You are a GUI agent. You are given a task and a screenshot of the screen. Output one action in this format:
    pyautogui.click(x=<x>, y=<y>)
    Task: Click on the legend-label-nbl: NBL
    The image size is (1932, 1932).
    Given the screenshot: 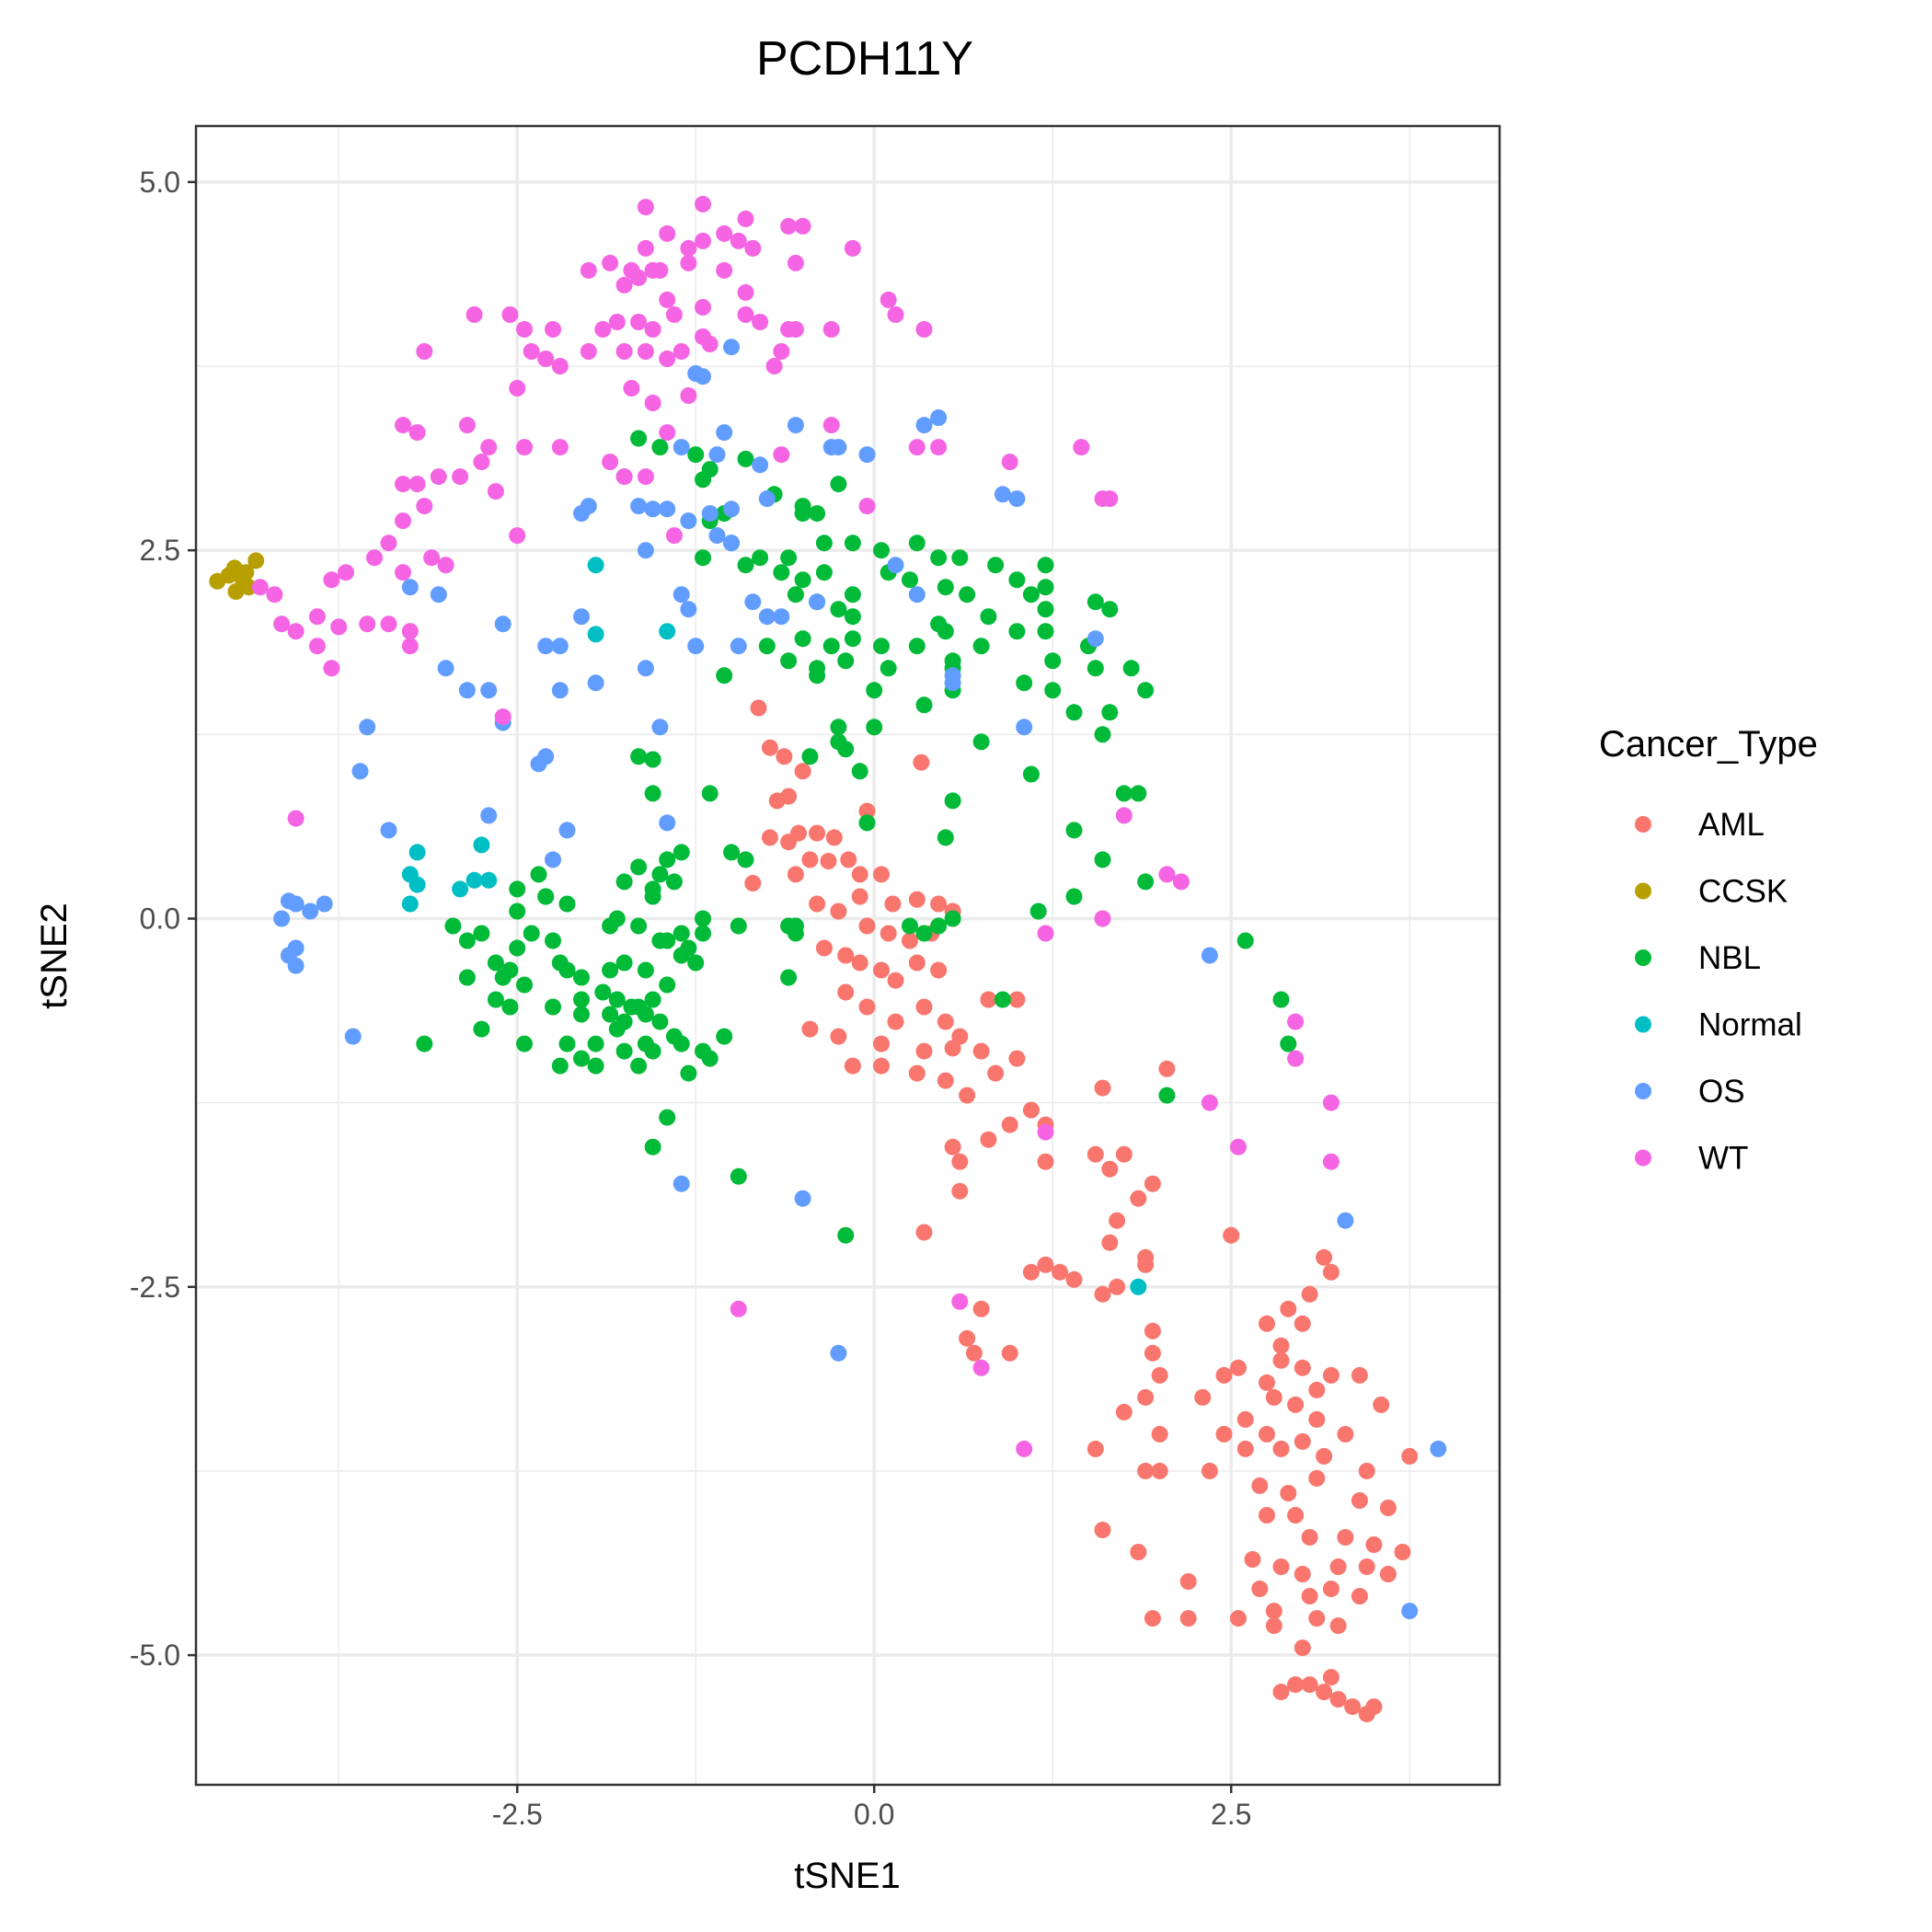 What is the action you would take?
    pyautogui.click(x=1729, y=958)
    